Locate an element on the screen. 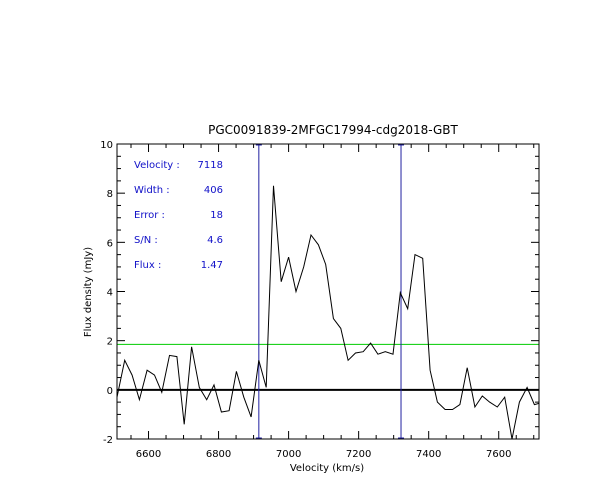 The height and width of the screenshot is (500, 595). x-tick-label: 7000 is located at coordinates (288, 454).